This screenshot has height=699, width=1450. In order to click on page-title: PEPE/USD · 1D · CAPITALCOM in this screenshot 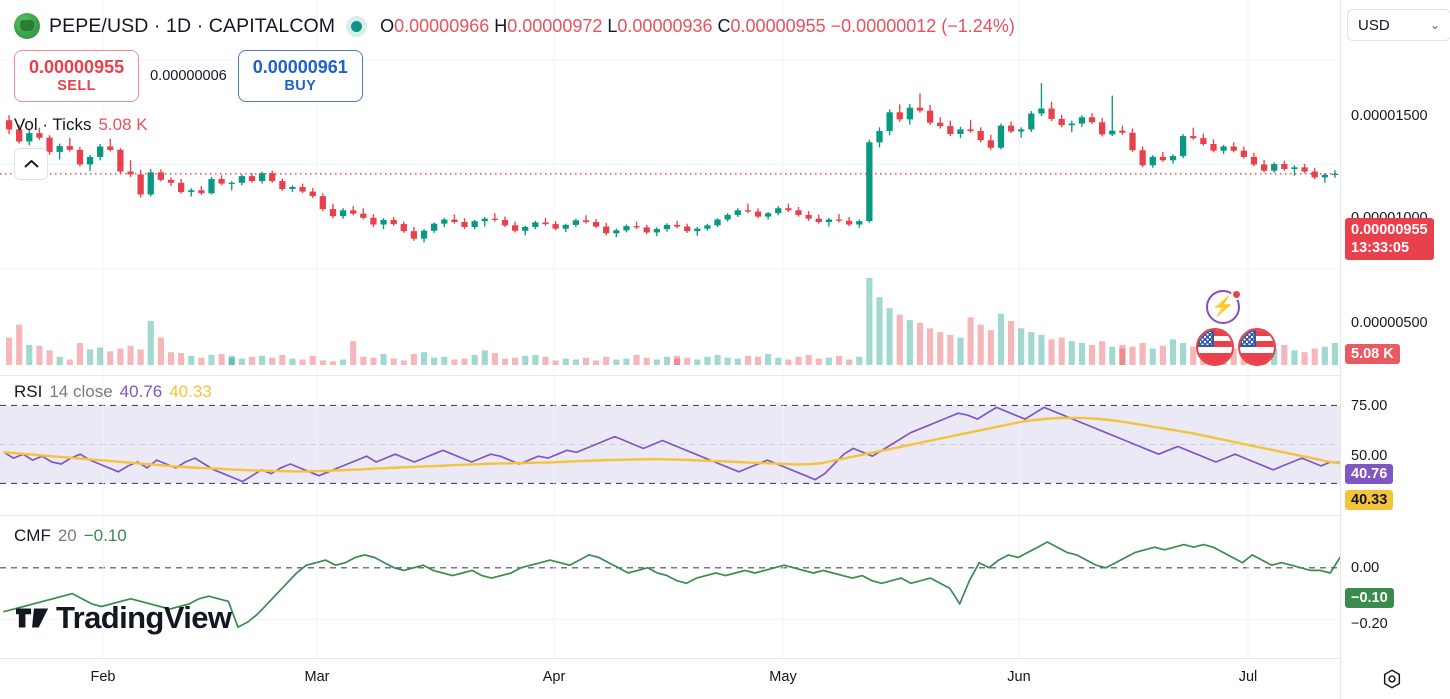, I will do `click(192, 25)`.